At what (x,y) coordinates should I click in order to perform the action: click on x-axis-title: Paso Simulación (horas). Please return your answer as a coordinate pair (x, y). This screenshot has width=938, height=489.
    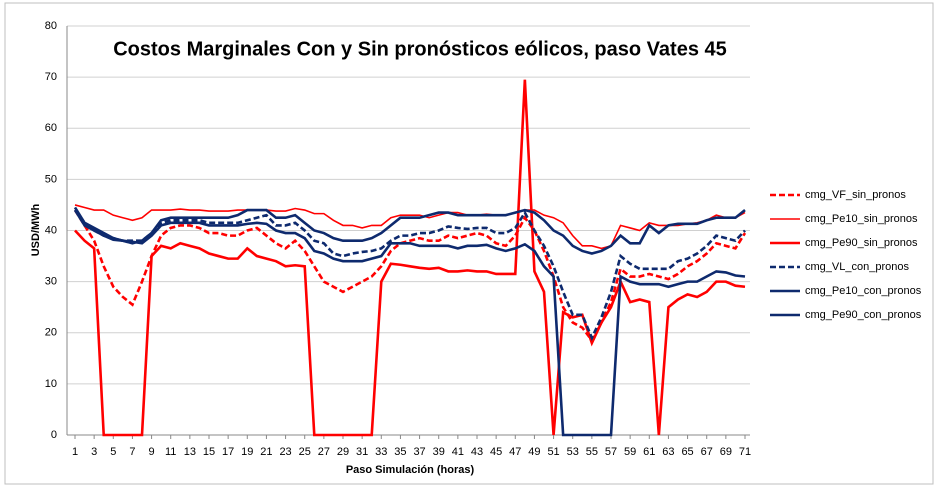
    Looking at the image, I should click on (410, 470).